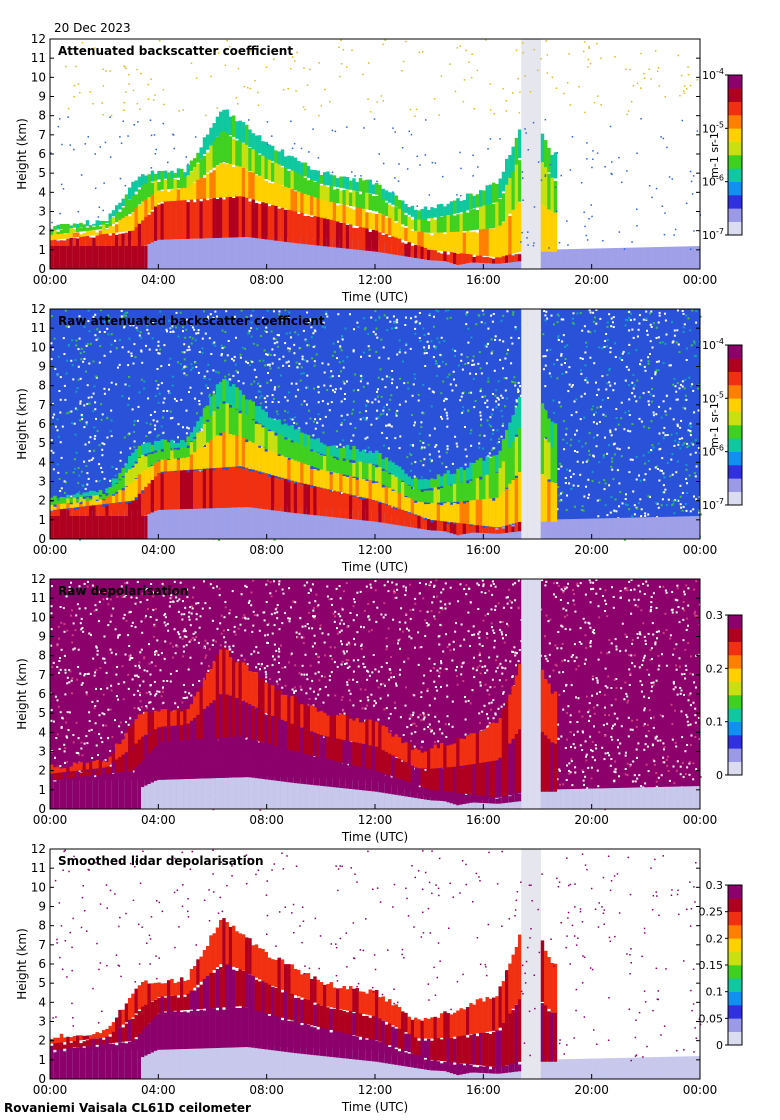 The height and width of the screenshot is (1120, 780). What do you see at coordinates (375, 280) in the screenshot?
I see `x-tick-label: 12:00` at bounding box center [375, 280].